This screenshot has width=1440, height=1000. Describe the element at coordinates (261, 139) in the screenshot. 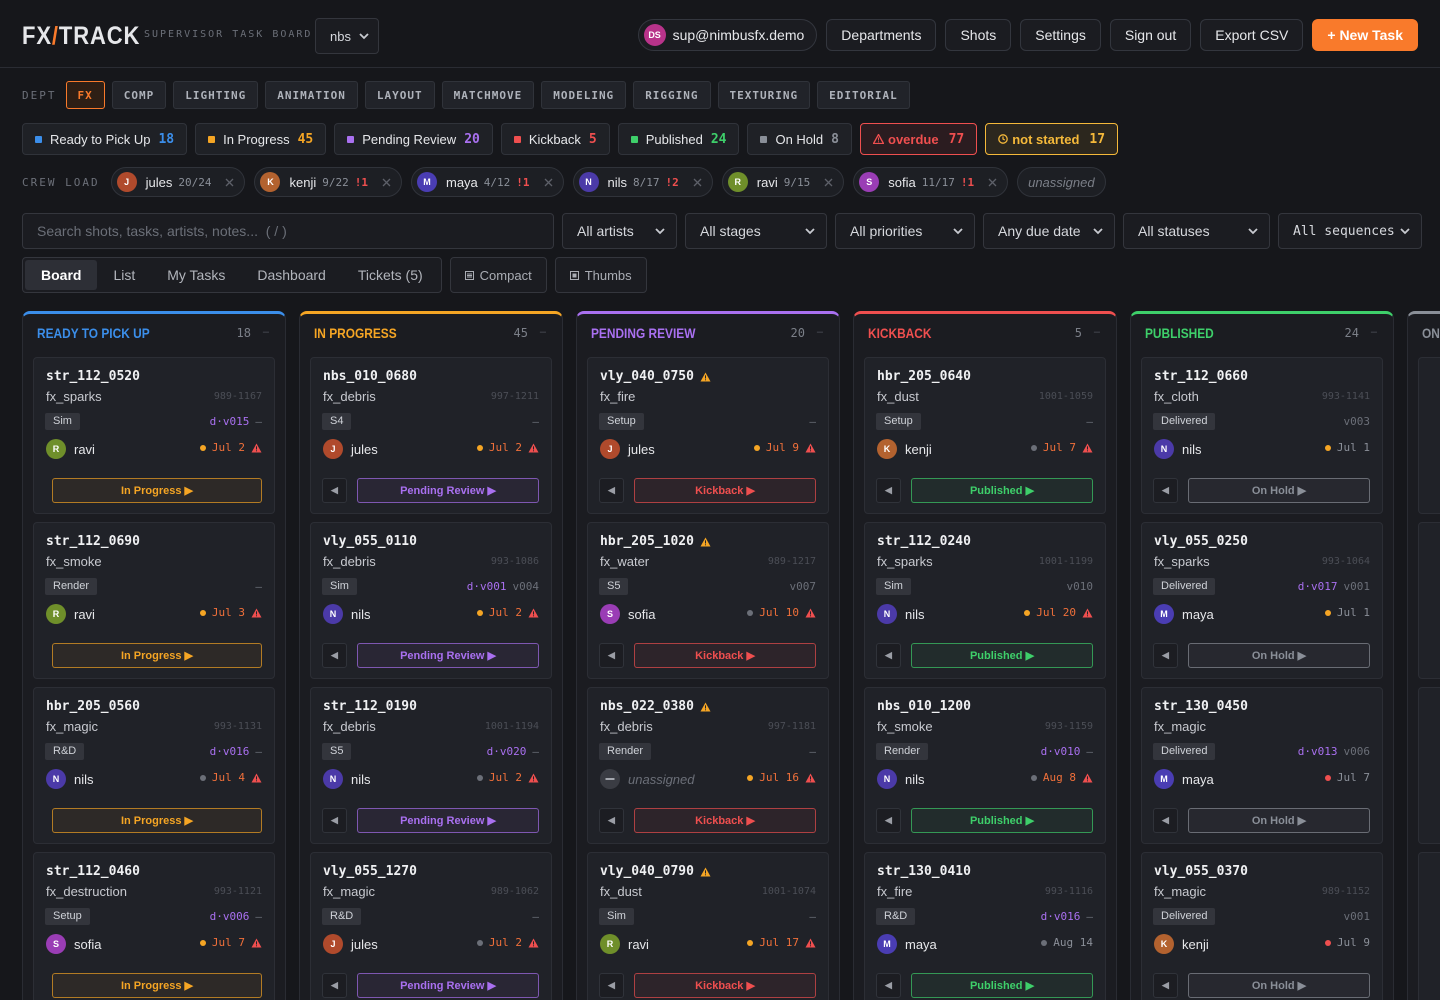

I see `status-chip: In Progress 45` at that location.